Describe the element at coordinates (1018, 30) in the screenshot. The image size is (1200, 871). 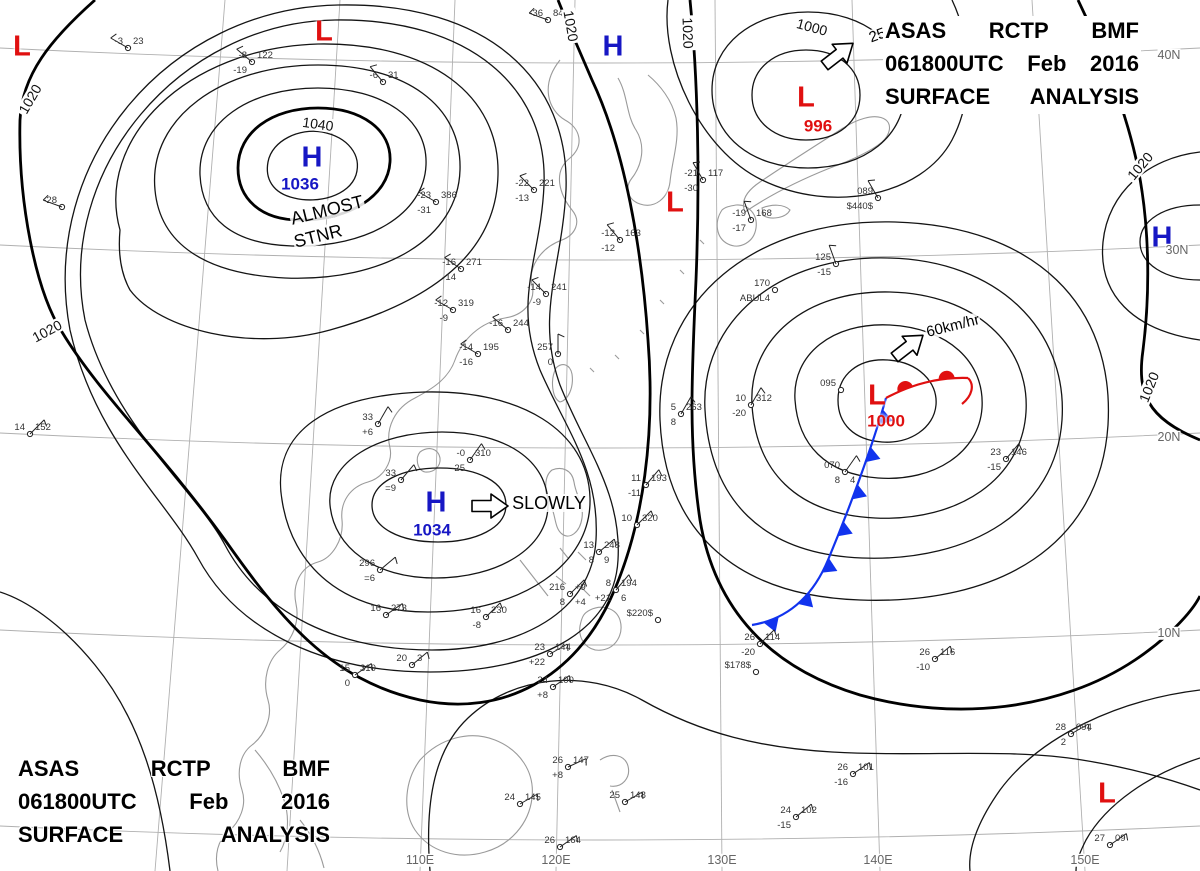
I see `title-word: RCTP` at that location.